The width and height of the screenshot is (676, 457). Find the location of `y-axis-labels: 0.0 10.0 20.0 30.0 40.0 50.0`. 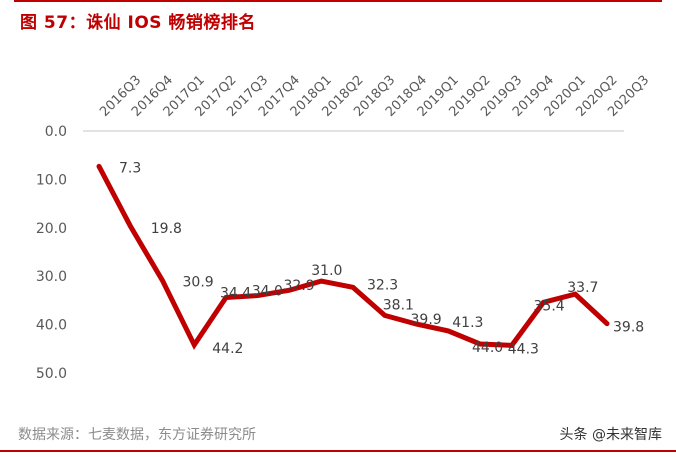

y-axis-labels: 0.0 10.0 20.0 30.0 40.0 50.0 is located at coordinates (51, 253).